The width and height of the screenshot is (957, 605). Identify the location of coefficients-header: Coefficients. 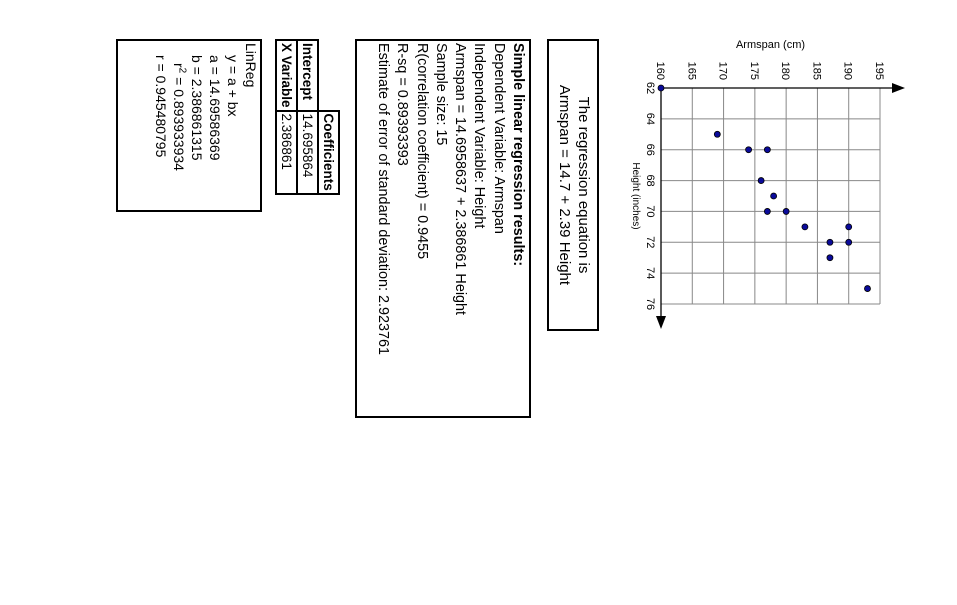
(328, 152).